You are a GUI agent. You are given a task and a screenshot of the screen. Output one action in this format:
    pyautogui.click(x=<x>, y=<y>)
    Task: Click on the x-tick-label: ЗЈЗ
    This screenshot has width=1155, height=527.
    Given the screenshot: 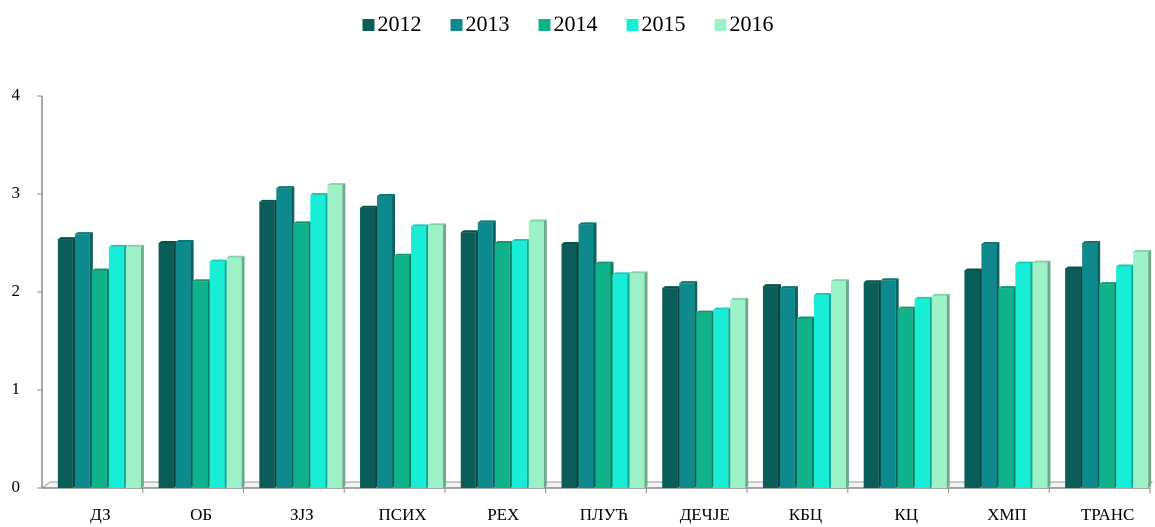 What is the action you would take?
    pyautogui.click(x=302, y=514)
    